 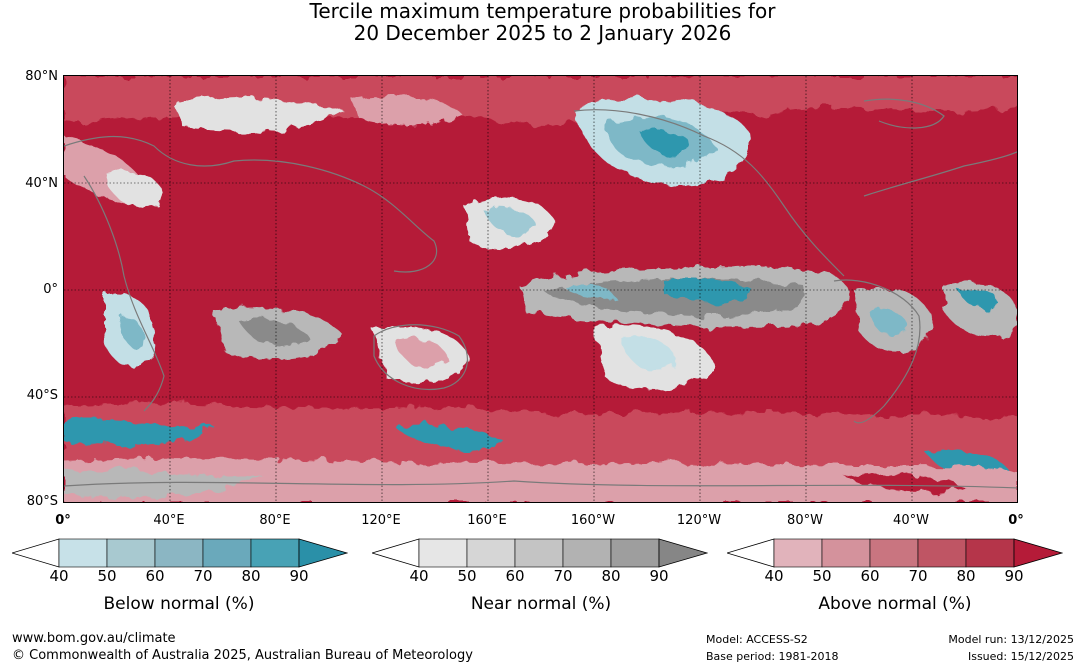 I want to click on legend-near-tick: 40, so click(x=419, y=576).